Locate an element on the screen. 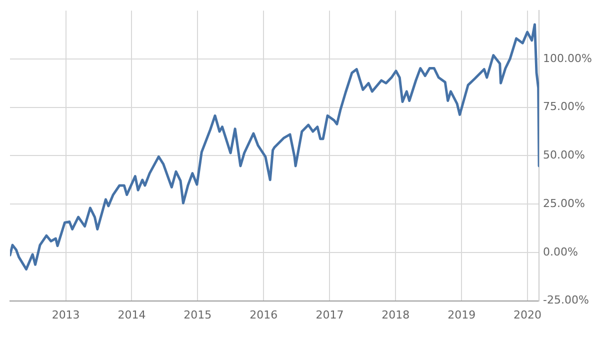 Image resolution: width=600 pixels, height=360 pixels. y-tick-label: -25.00% is located at coordinates (566, 300).